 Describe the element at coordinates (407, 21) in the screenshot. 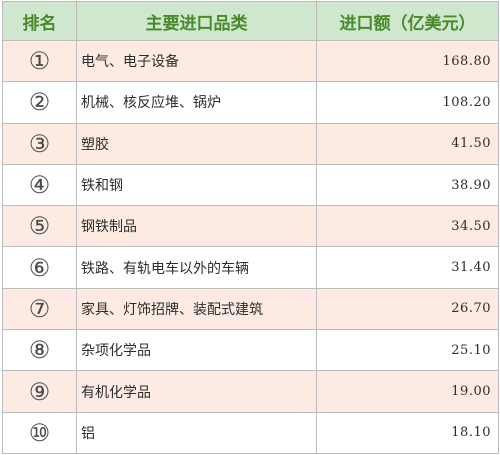

I see `header-import-value: 进口额（亿美元）` at that location.